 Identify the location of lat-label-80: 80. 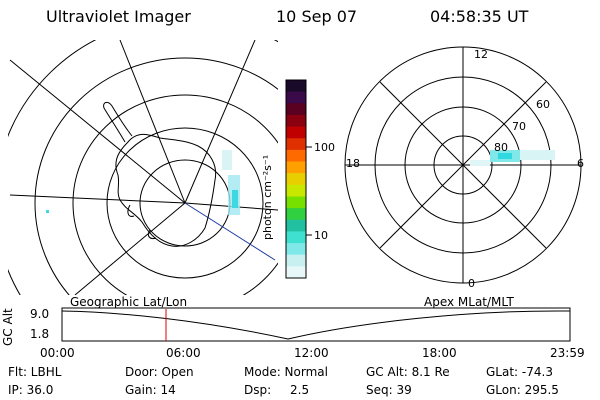
(501, 147).